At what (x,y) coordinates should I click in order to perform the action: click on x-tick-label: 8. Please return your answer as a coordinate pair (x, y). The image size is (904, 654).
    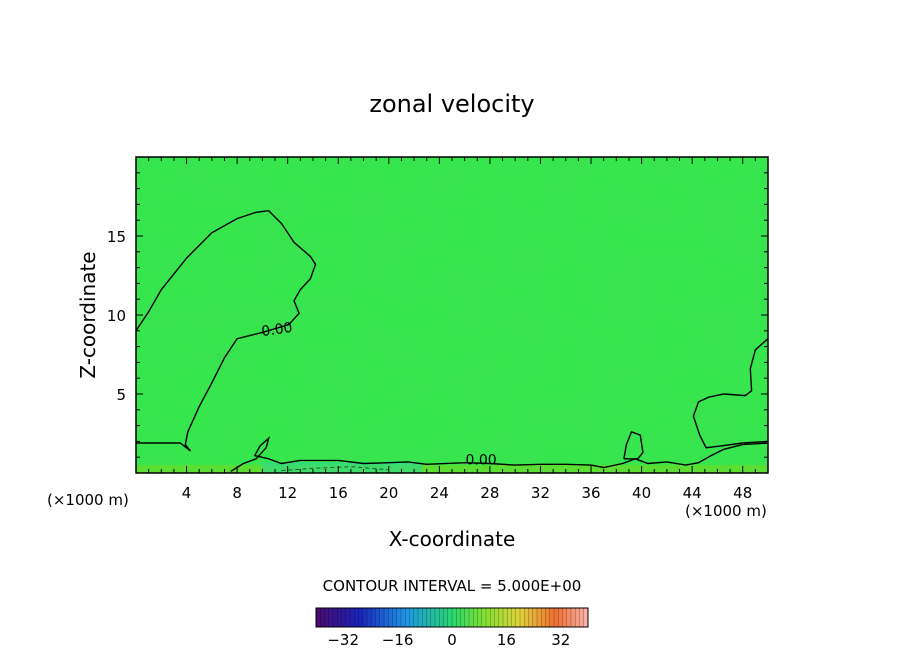
    Looking at the image, I should click on (237, 493).